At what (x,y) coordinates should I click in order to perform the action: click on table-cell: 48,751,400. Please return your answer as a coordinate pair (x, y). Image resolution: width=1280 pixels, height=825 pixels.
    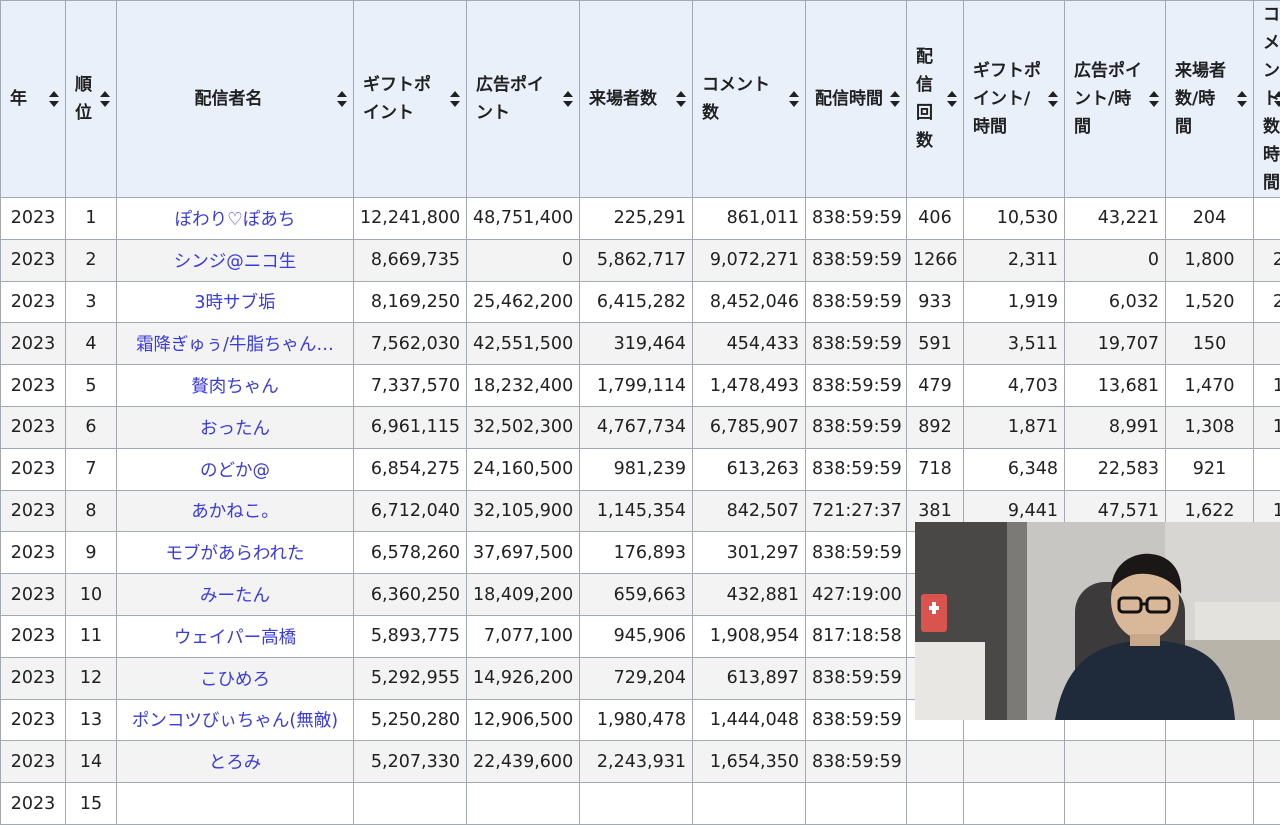
    Looking at the image, I should click on (523, 219).